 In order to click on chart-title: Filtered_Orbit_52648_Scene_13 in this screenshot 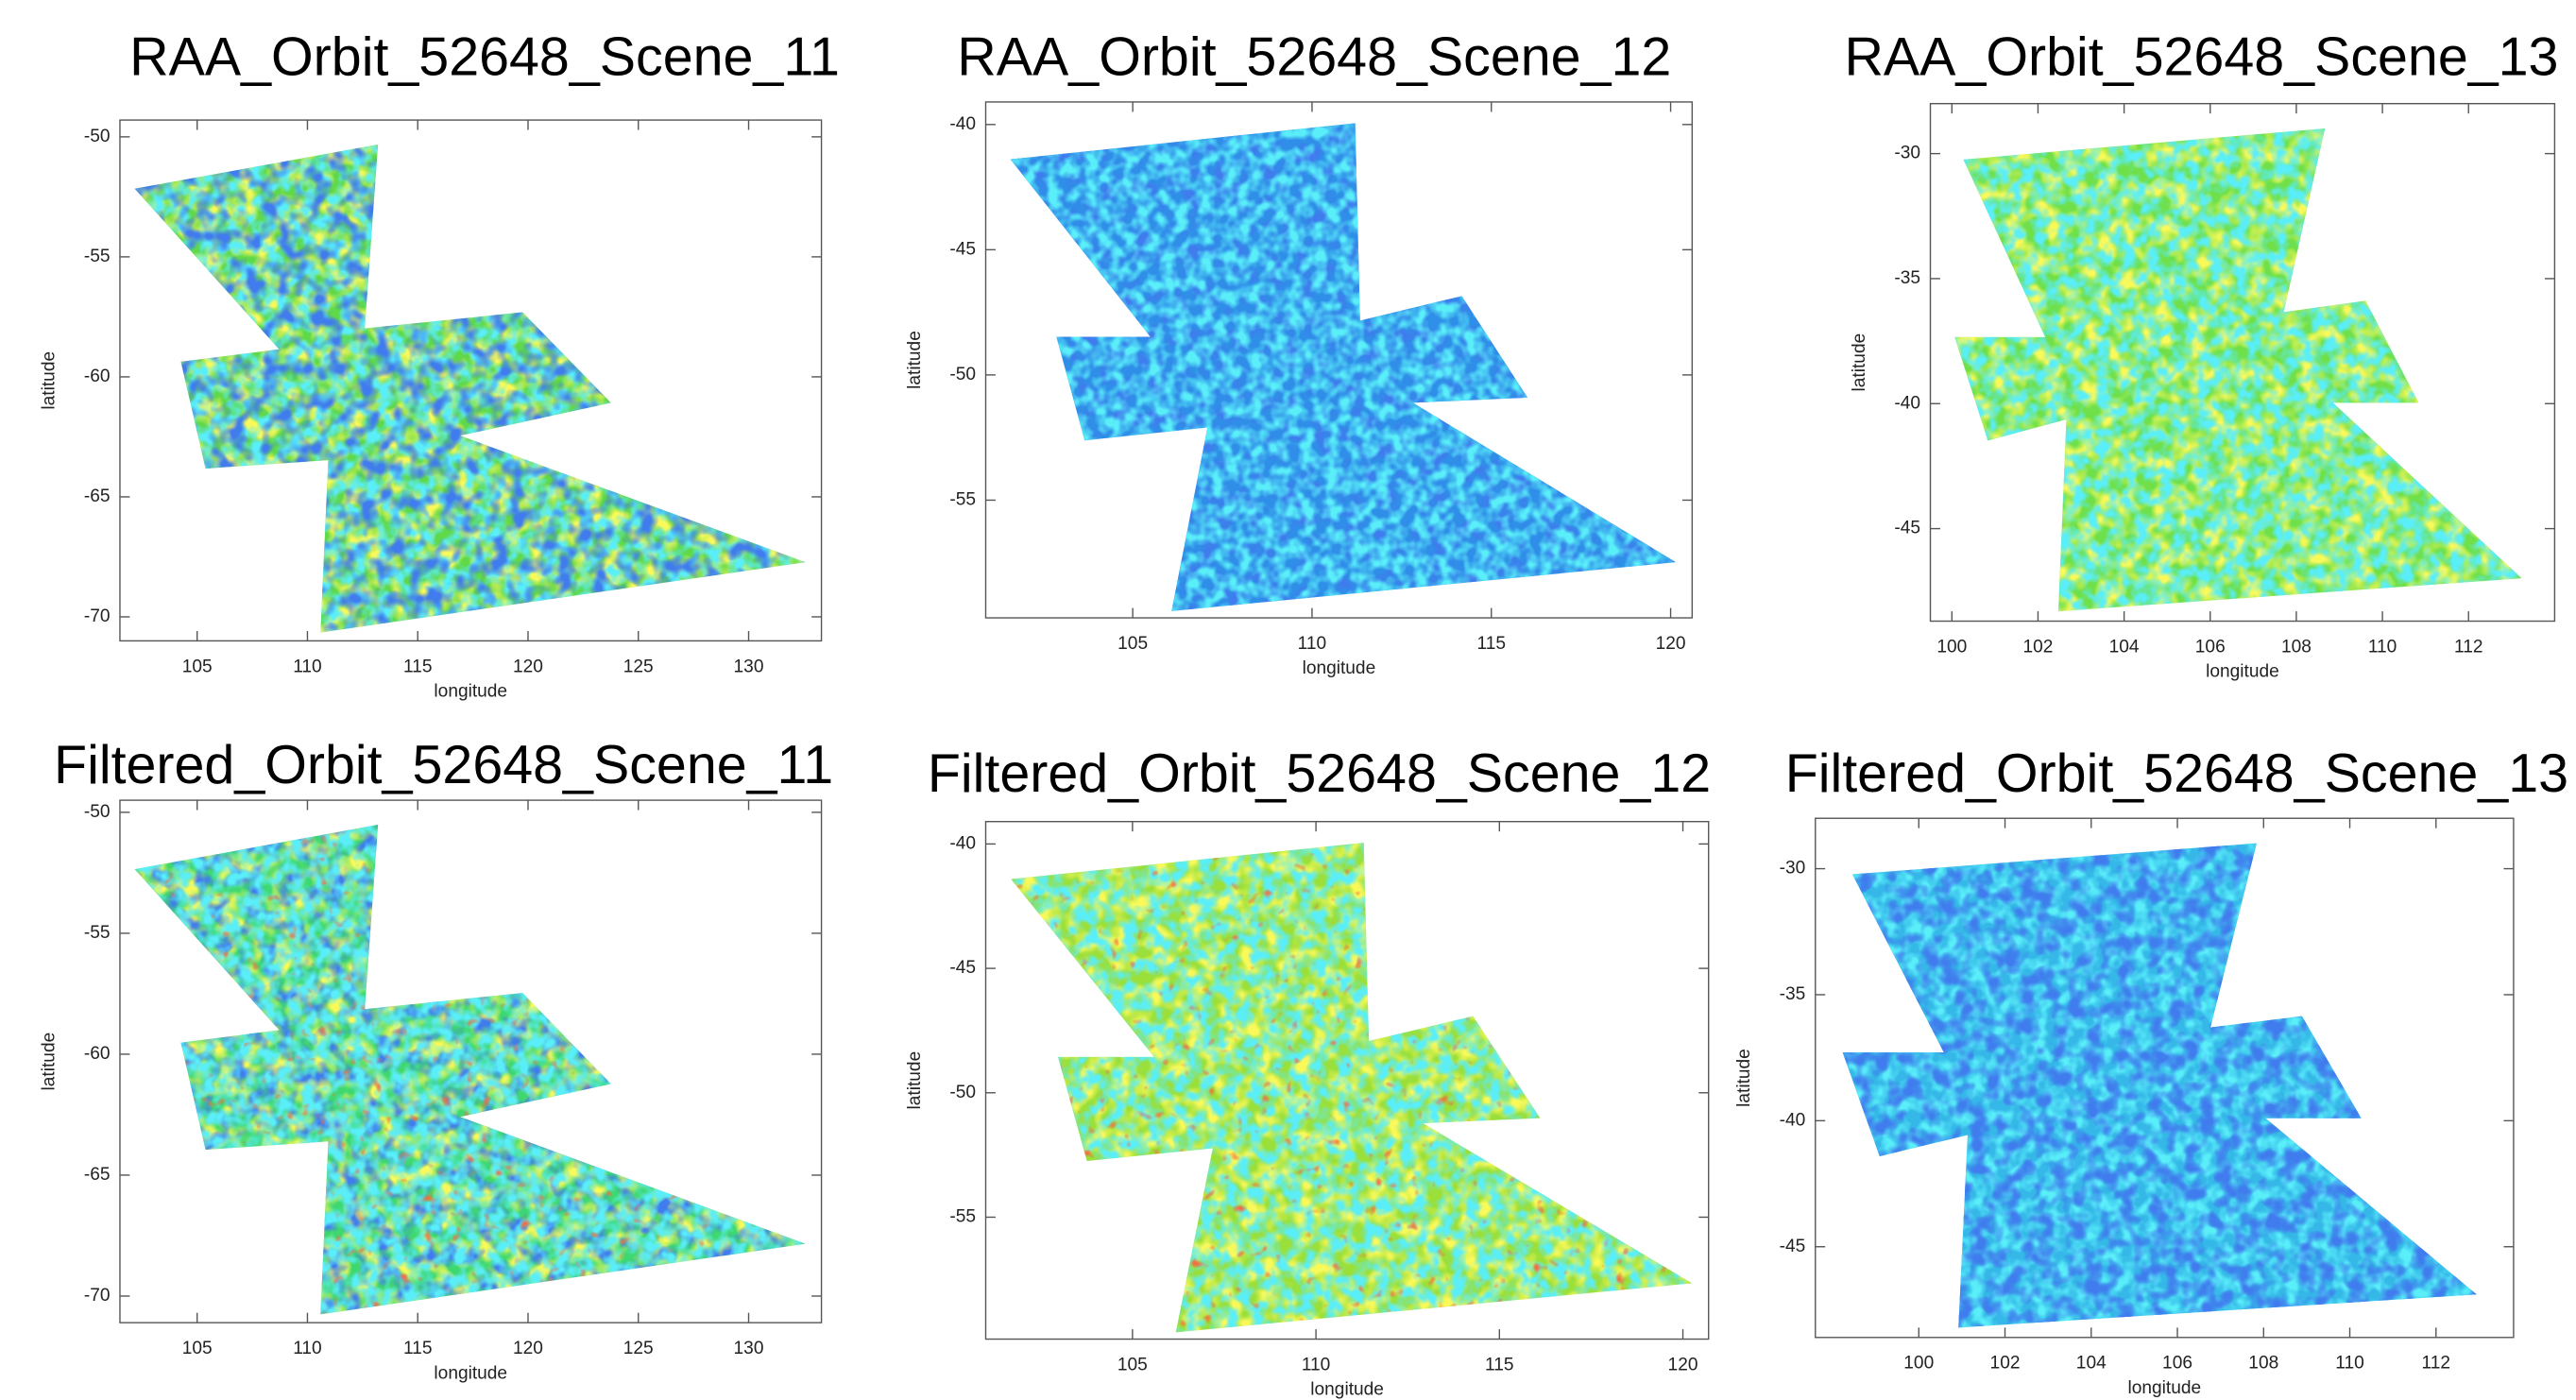, I will do `click(2176, 773)`.